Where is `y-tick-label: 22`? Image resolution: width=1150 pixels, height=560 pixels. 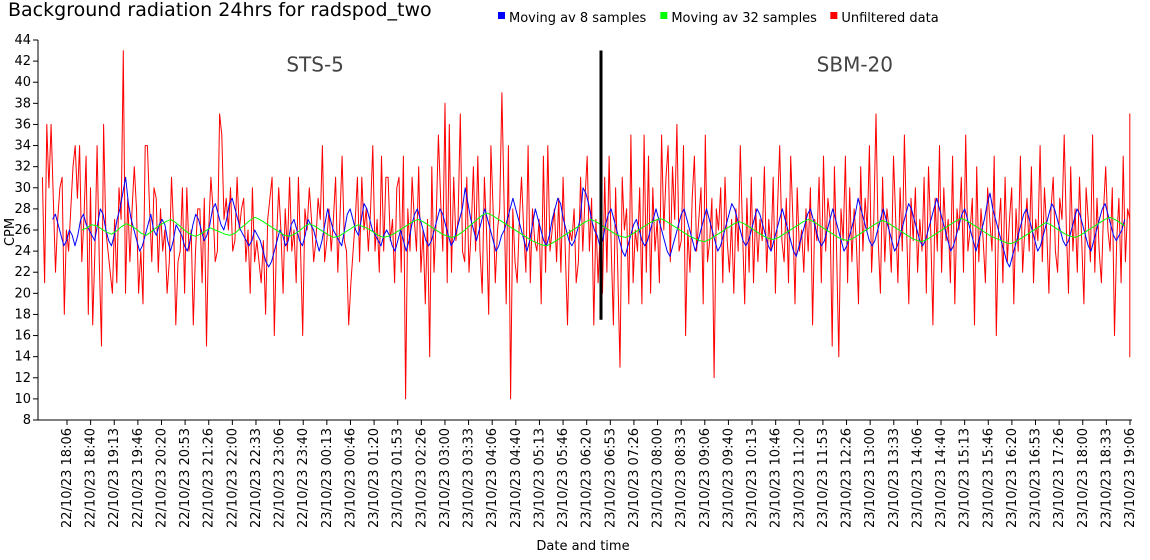
y-tick-label: 22 is located at coordinates (22, 272).